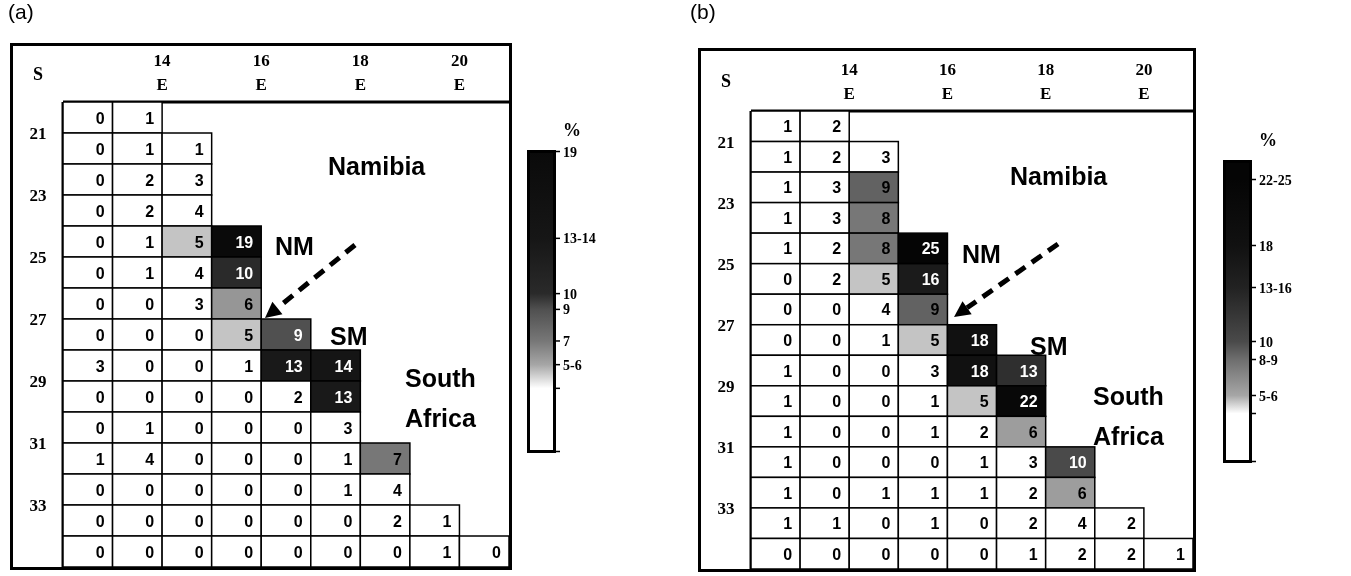  What do you see at coordinates (1266, 246) in the screenshot?
I see `color-bar-label: 18` at bounding box center [1266, 246].